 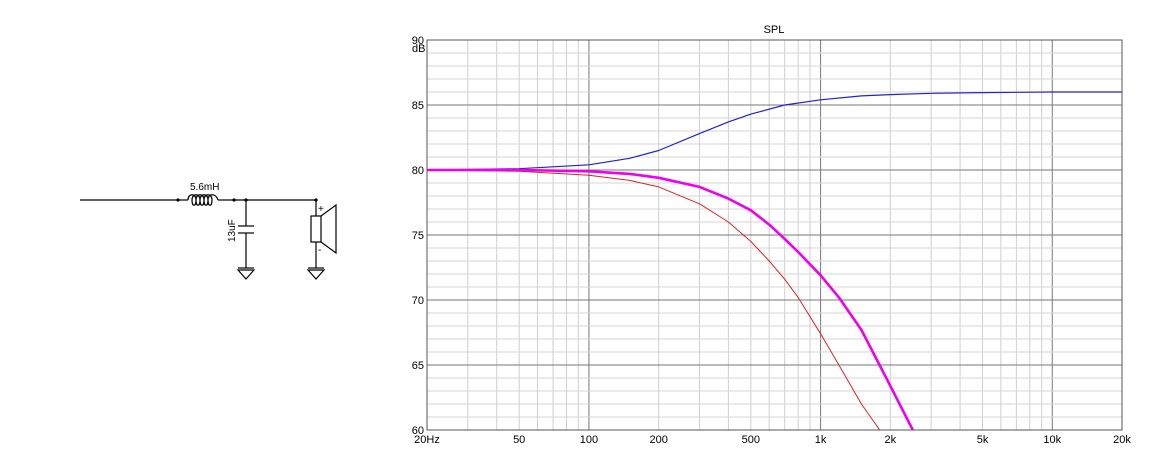 What do you see at coordinates (418, 366) in the screenshot?
I see `y-tick-label: 65` at bounding box center [418, 366].